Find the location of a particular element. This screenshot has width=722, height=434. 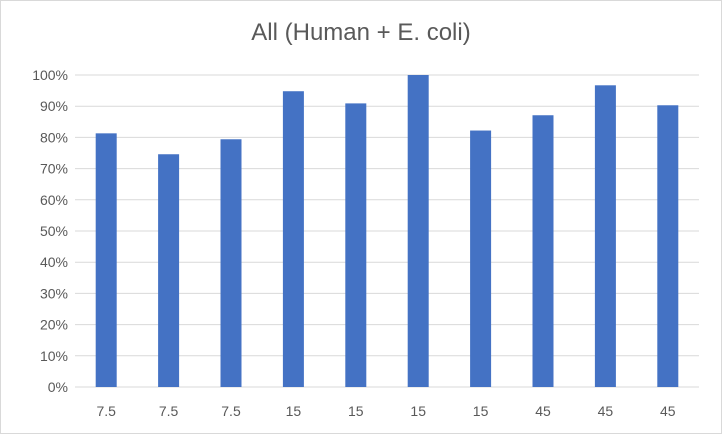

y-tick-label: 90% is located at coordinates (54, 106).